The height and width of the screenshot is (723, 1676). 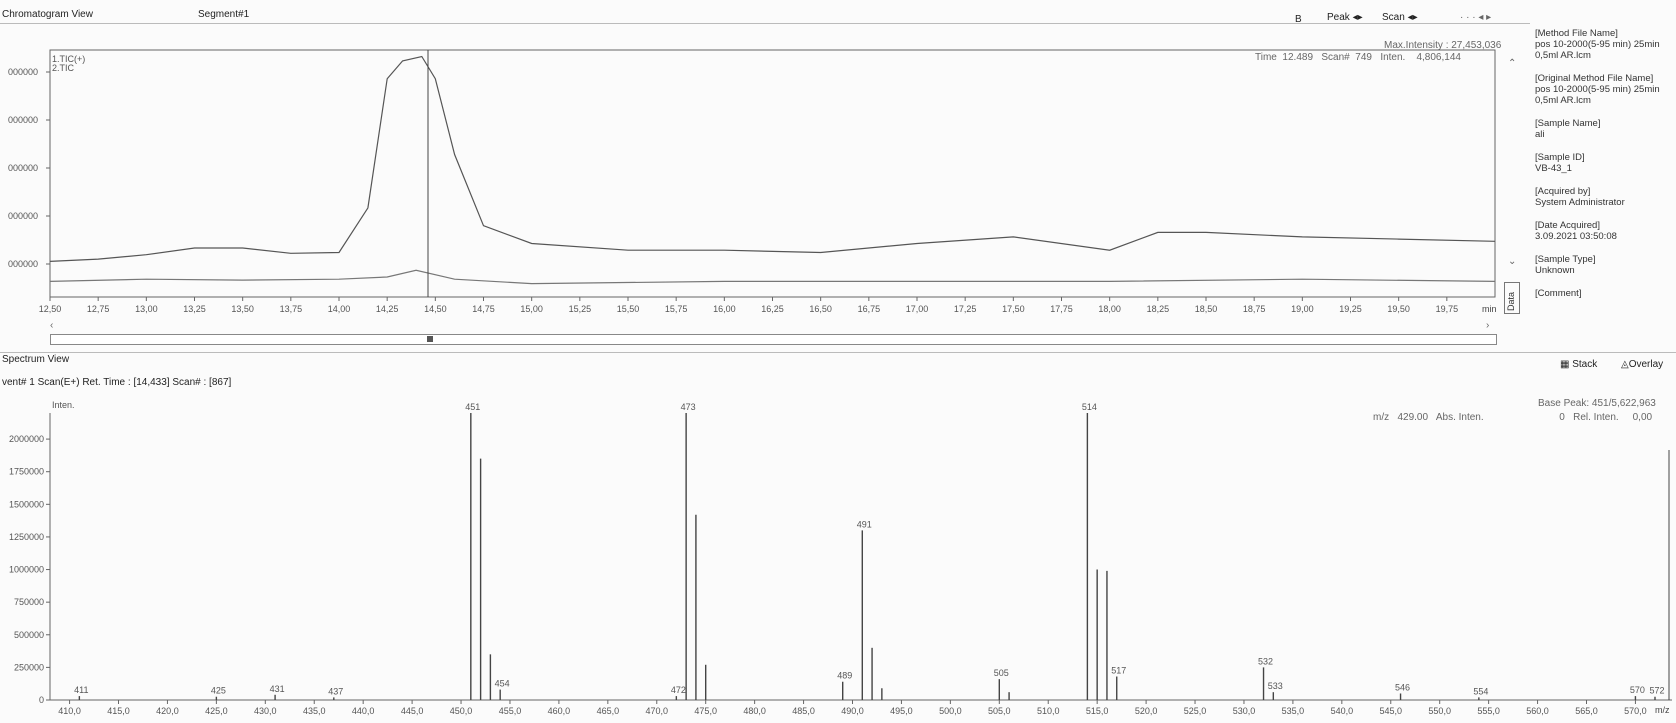 I want to click on y-tick-label: 250000, so click(x=29, y=667).